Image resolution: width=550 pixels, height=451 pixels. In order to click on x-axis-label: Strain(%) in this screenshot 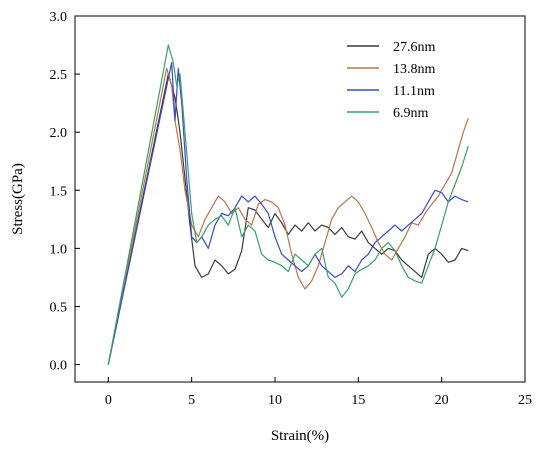, I will do `click(300, 436)`.